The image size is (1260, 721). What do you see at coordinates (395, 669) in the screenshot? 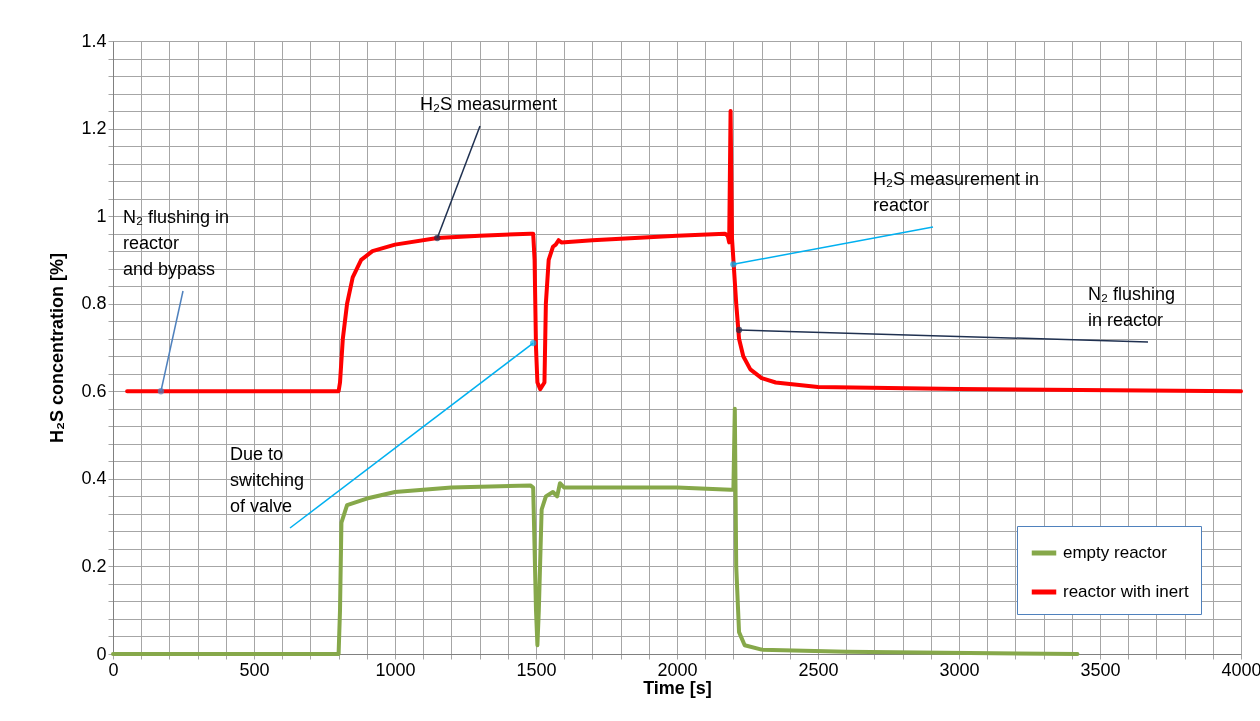
I see `x-tick-label: 1000` at bounding box center [395, 669].